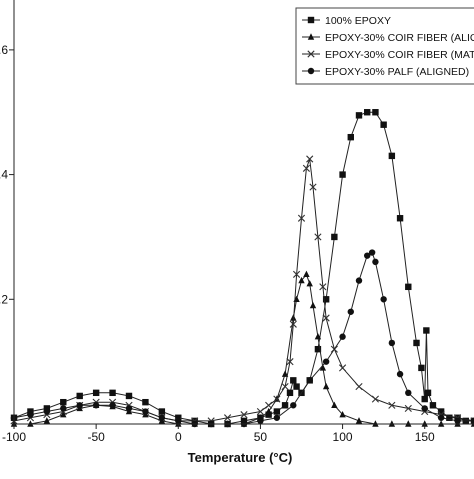 The width and height of the screenshot is (474, 479). What do you see at coordinates (4, 50) in the screenshot?
I see `y-tick-label: .6` at bounding box center [4, 50].